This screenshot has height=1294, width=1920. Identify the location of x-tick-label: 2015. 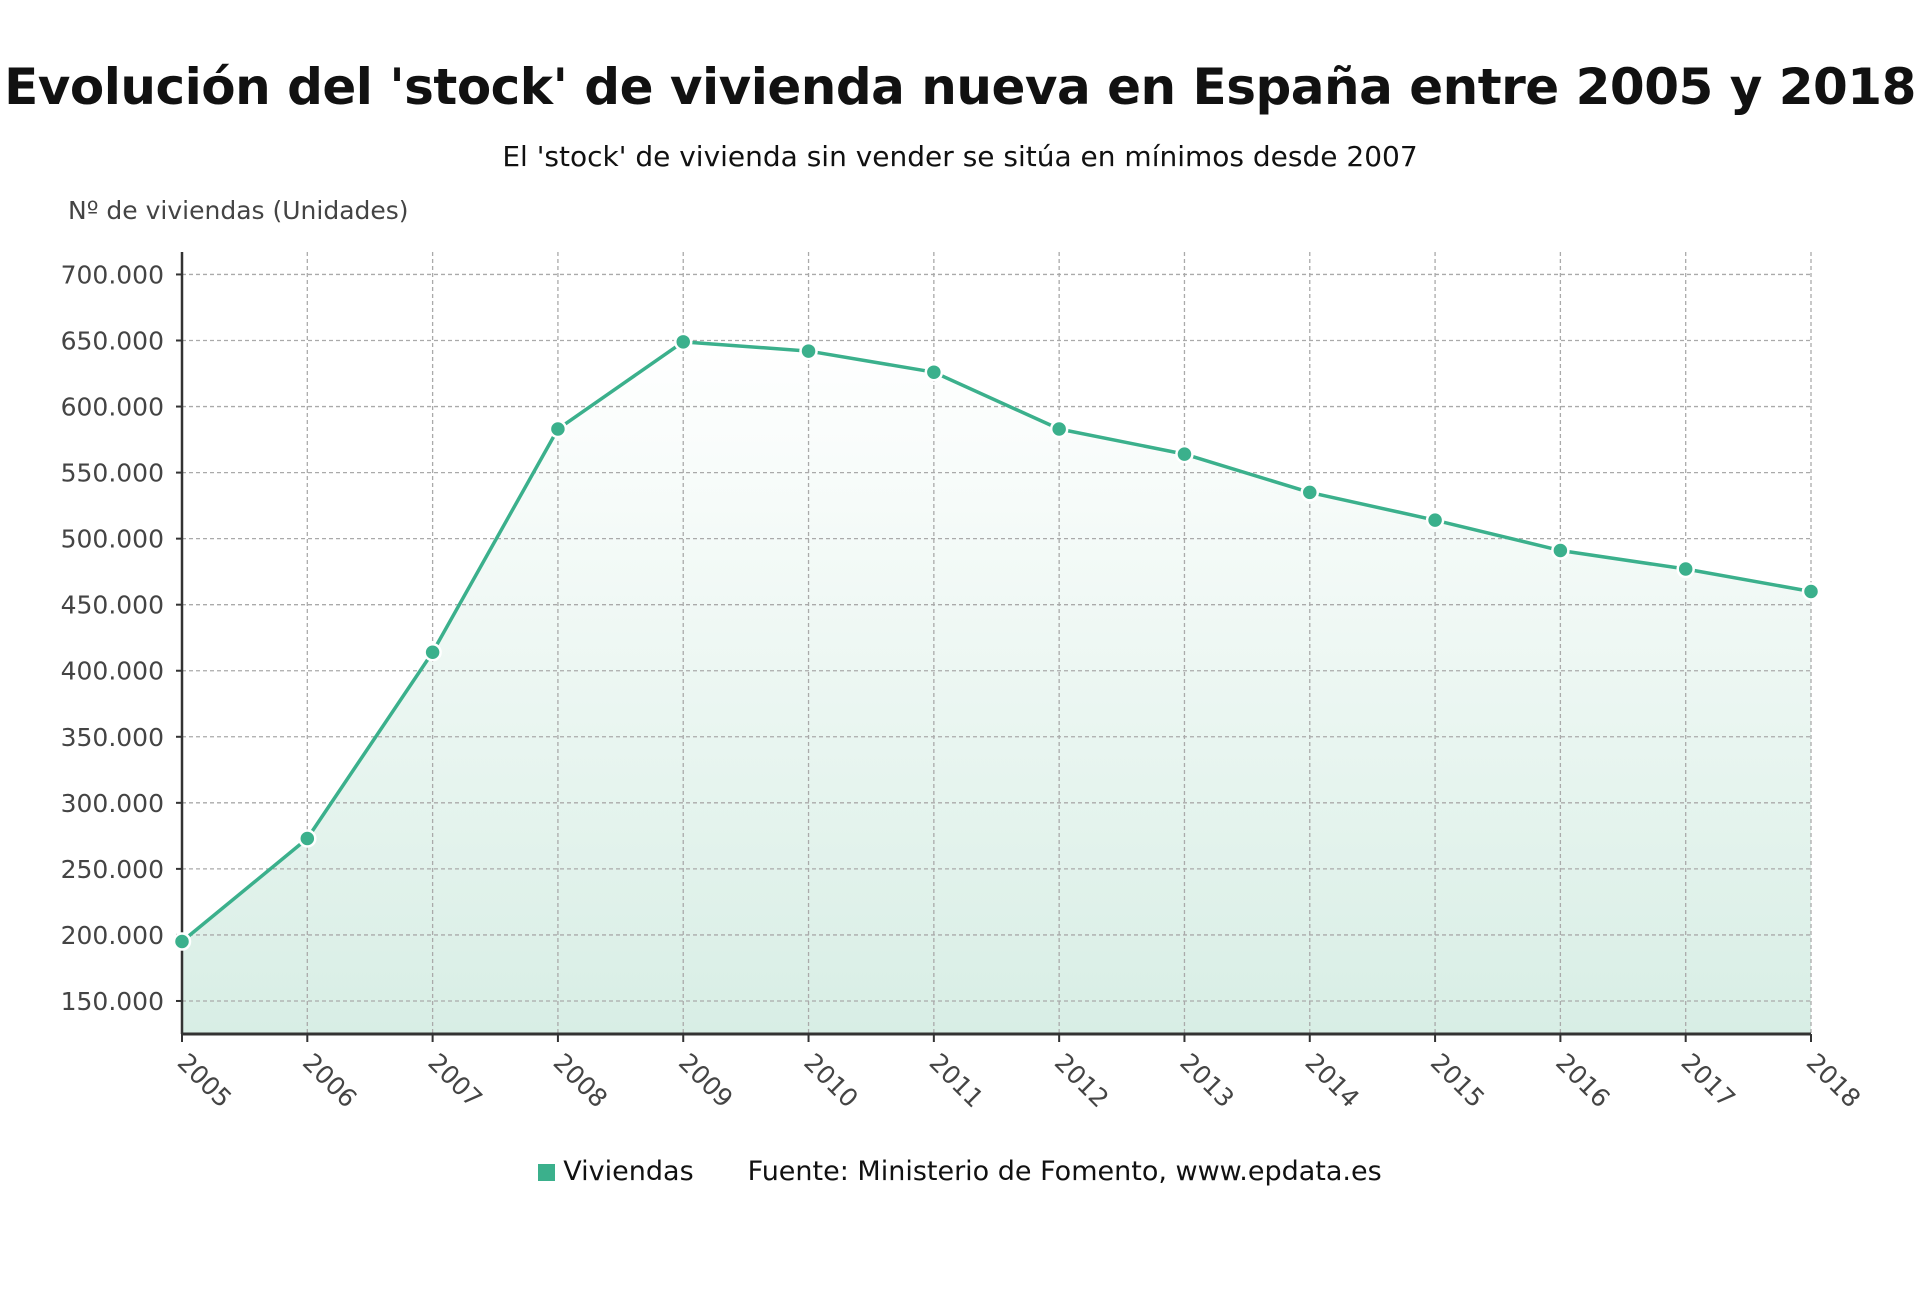
(1457, 1080).